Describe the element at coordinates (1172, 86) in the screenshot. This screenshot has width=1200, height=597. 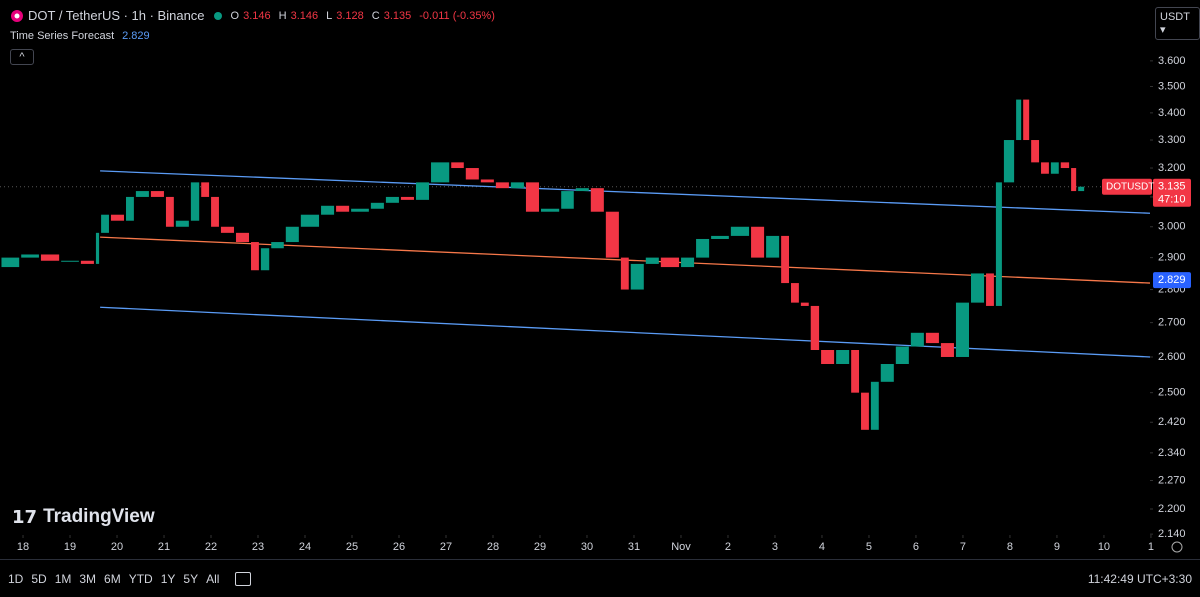
I see `y-tick-label: 3.500` at that location.